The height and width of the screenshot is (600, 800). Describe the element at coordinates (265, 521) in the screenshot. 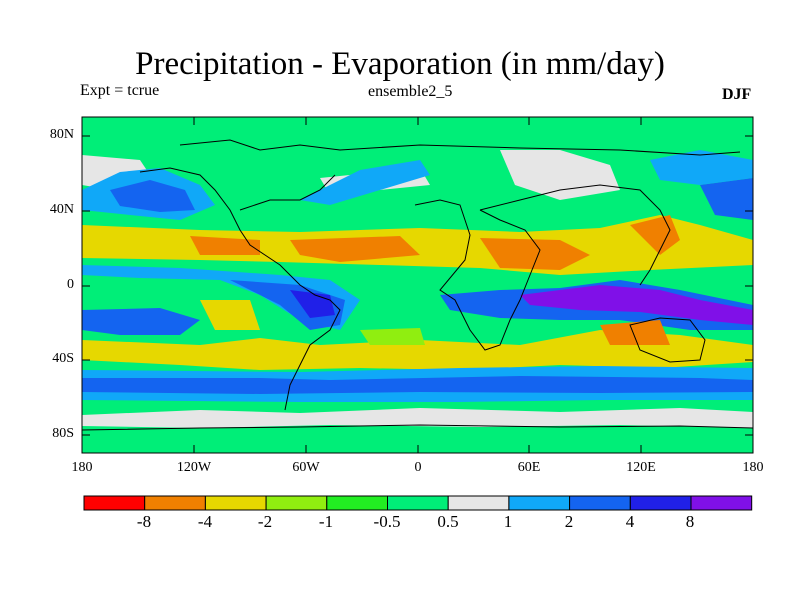

I see `colorbar-label: -2` at that location.